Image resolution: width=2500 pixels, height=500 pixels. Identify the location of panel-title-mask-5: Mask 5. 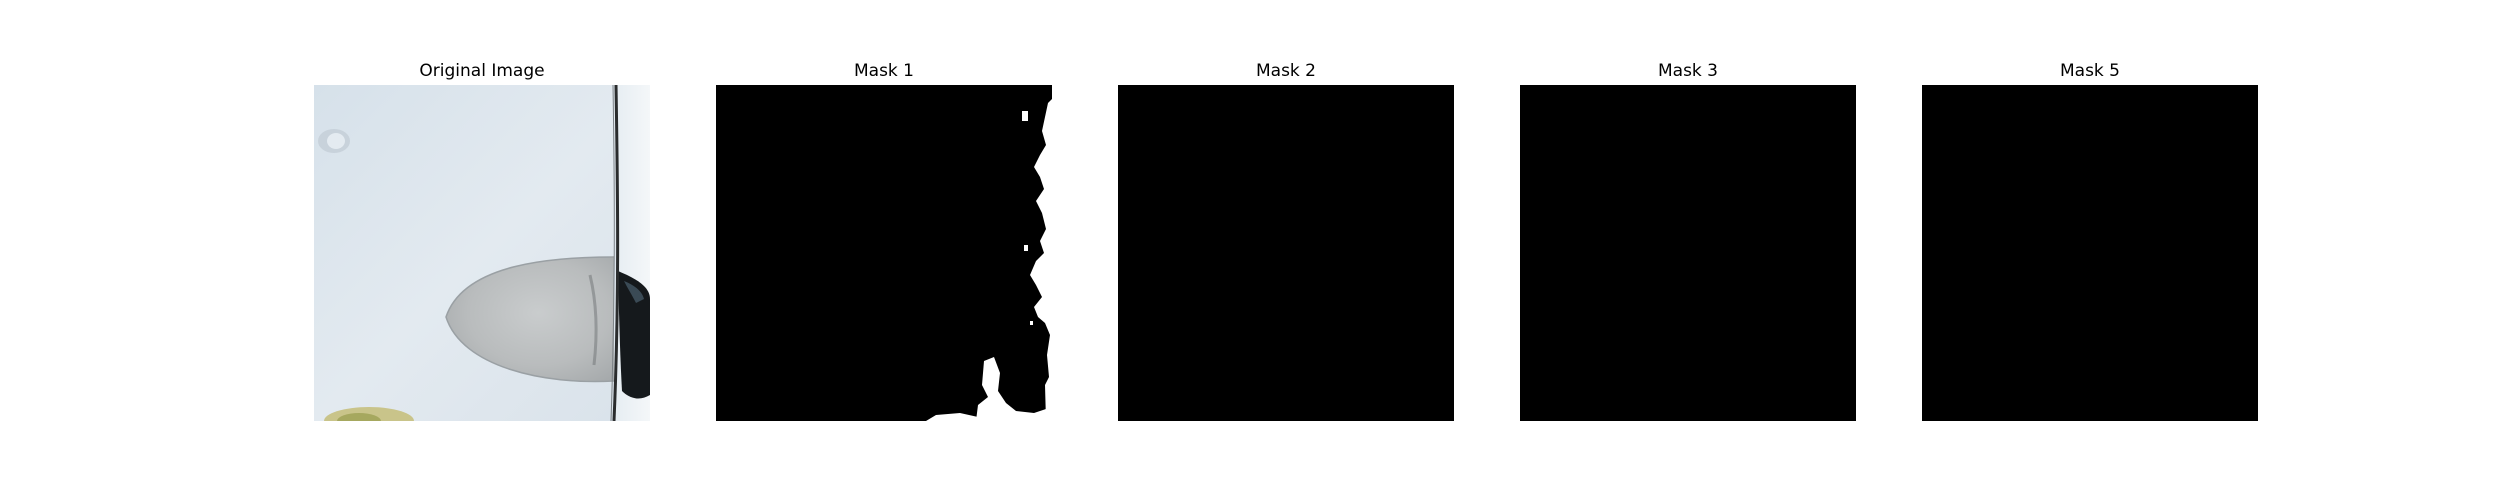
(2089, 71).